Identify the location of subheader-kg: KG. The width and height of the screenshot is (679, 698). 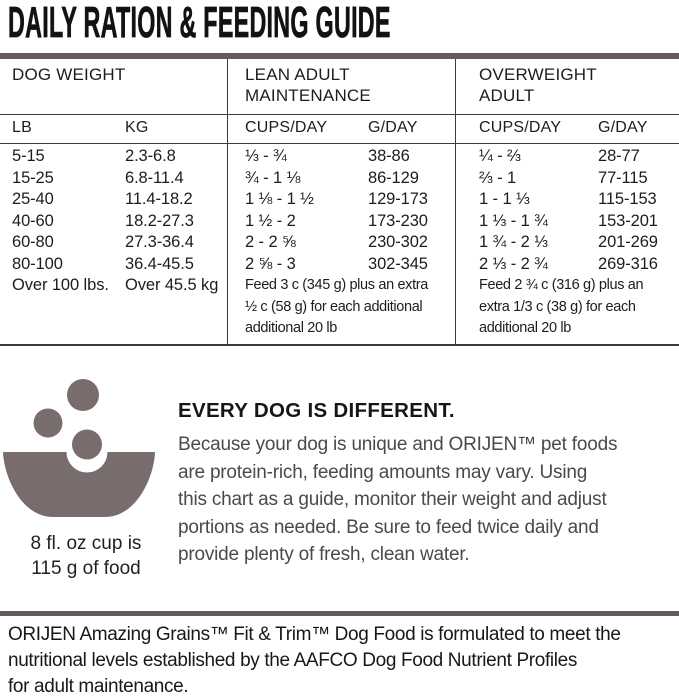
(137, 127).